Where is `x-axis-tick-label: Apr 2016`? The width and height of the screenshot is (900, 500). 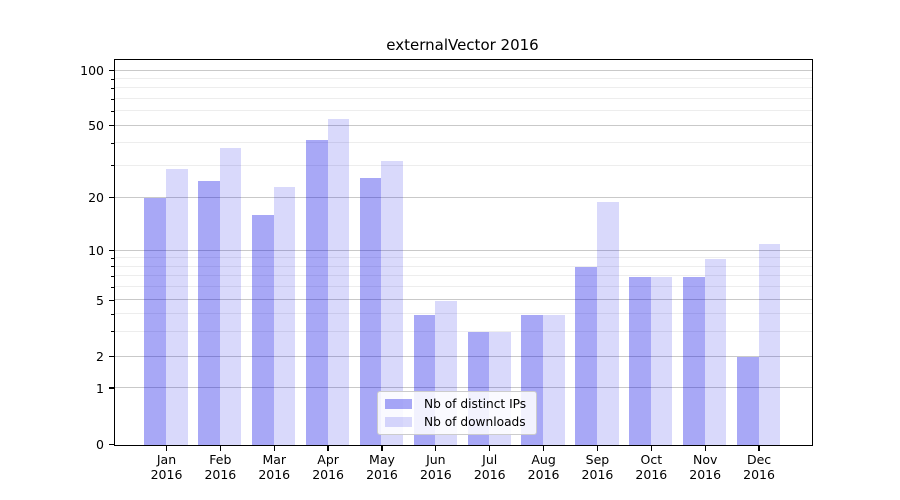
x-axis-tick-label: Apr 2016 is located at coordinates (328, 467).